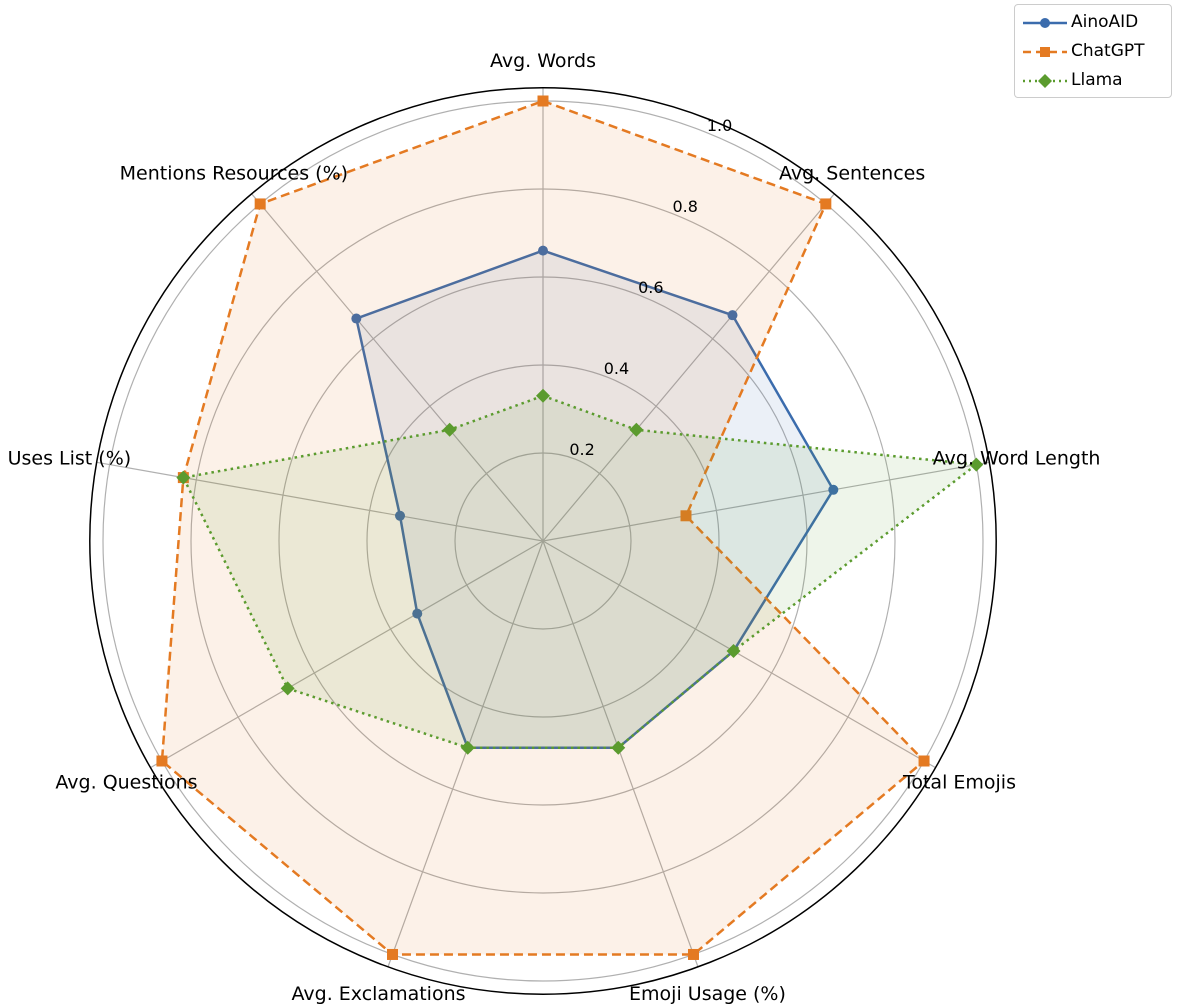 This screenshot has height=1007, width=1177. Describe the element at coordinates (1017, 458) in the screenshot. I see `axis-label: Avg. Word Length` at that location.